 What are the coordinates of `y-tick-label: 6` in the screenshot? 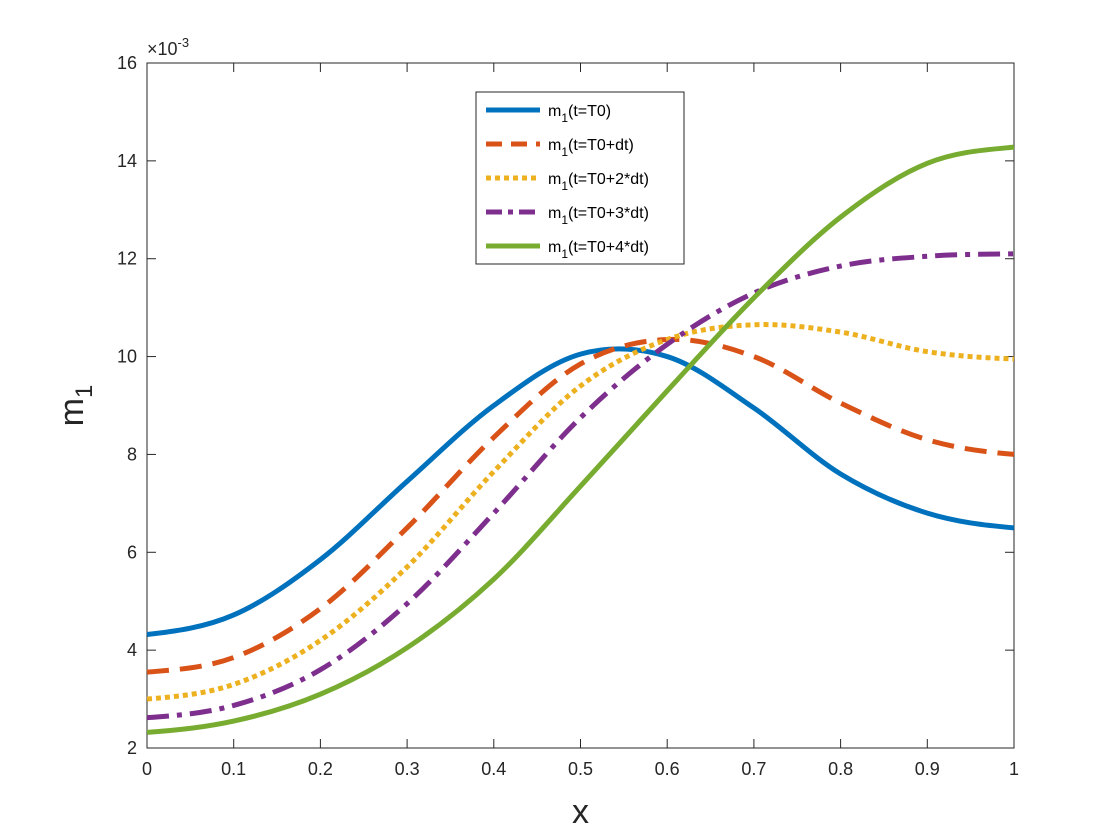 It's located at (132, 552).